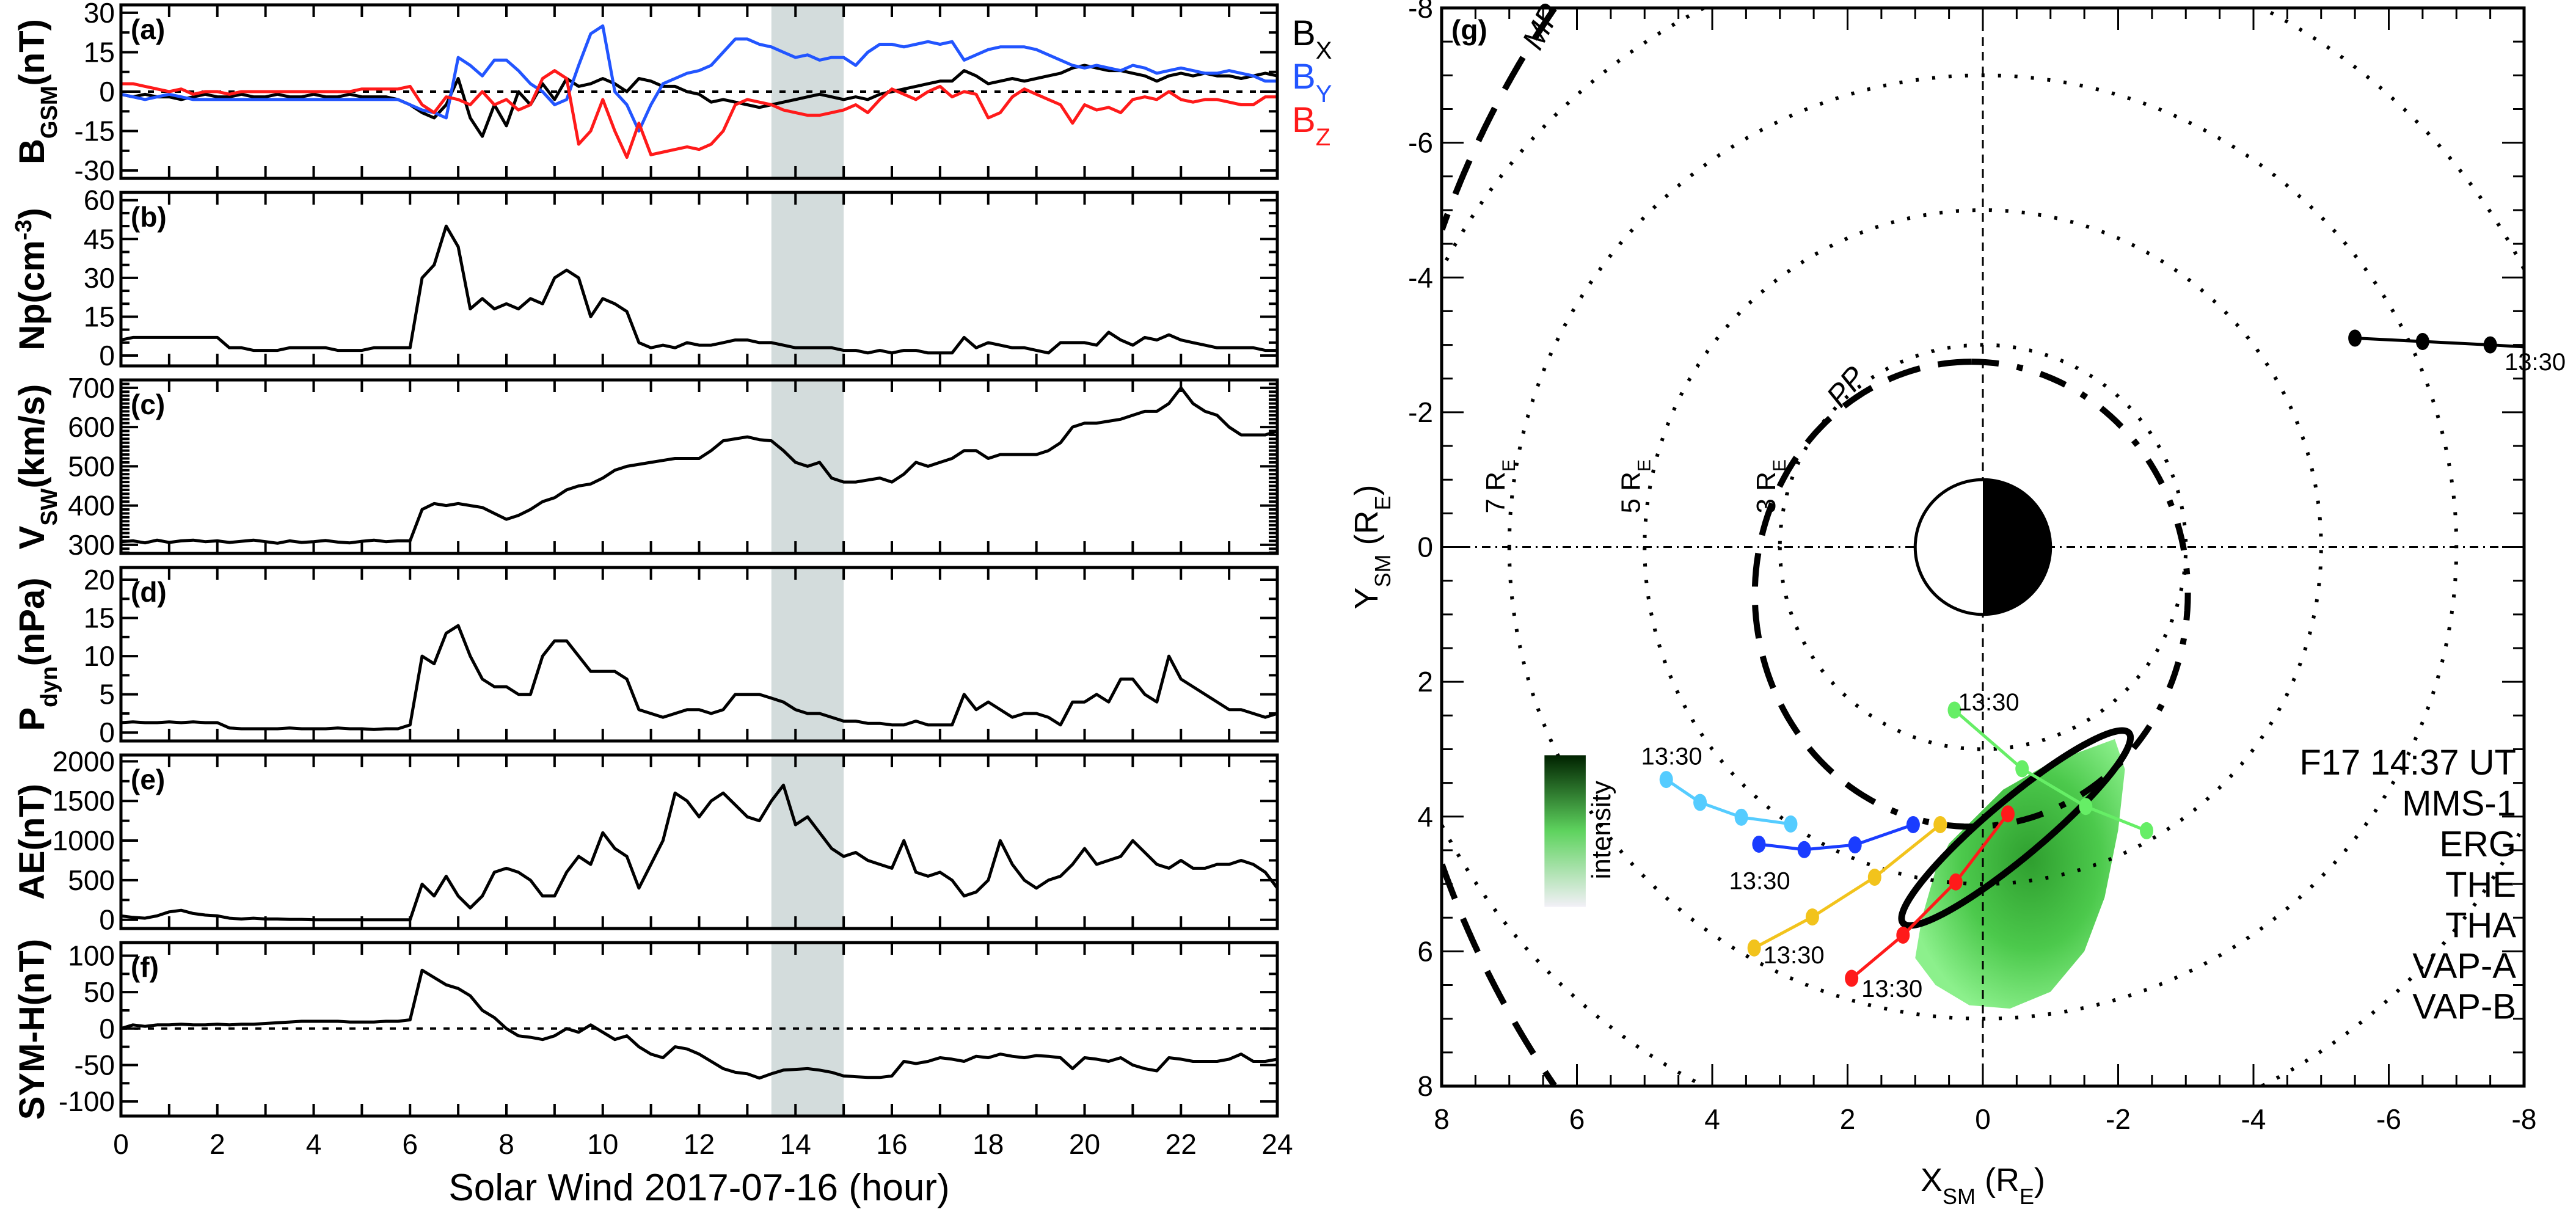  Describe the element at coordinates (1759, 881) in the screenshot. I see `time-label-vap-a: 13:30` at that location.